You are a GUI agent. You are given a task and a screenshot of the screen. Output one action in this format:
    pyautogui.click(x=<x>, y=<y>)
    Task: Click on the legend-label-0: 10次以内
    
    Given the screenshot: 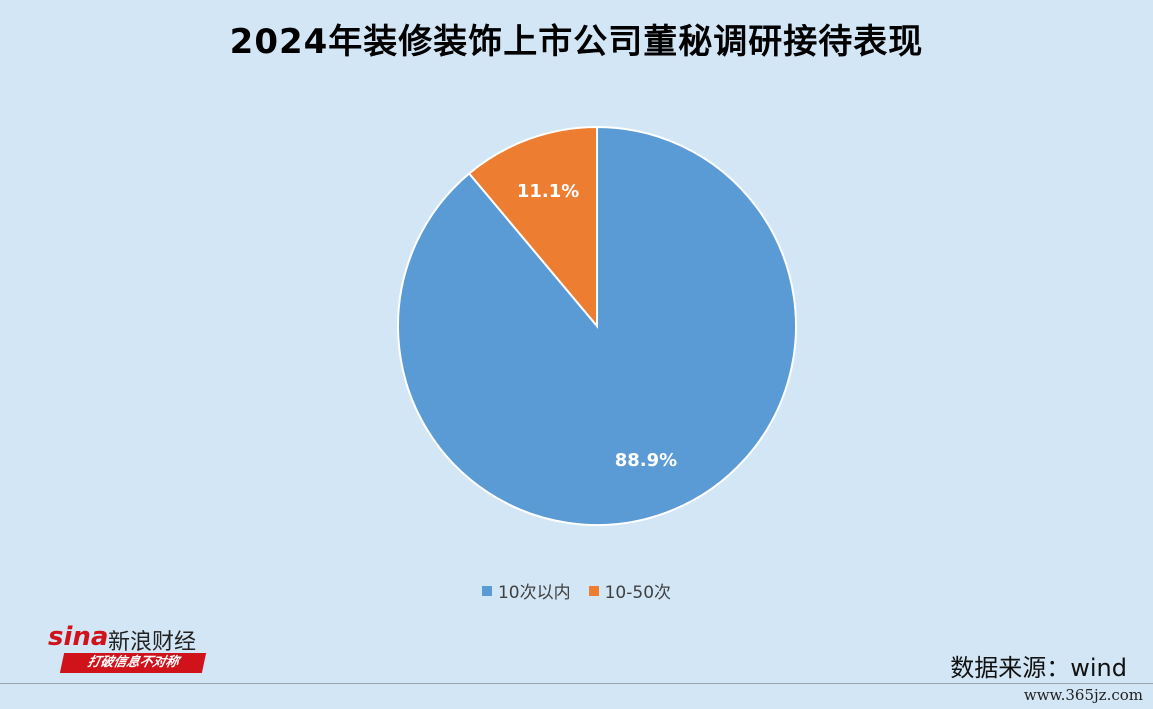 What is the action you would take?
    pyautogui.click(x=534, y=593)
    